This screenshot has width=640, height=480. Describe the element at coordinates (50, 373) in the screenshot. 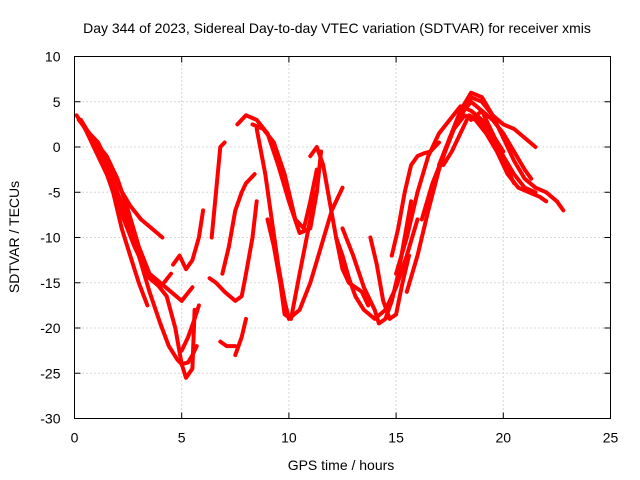

I see `y-tick-label: -25` at that location.